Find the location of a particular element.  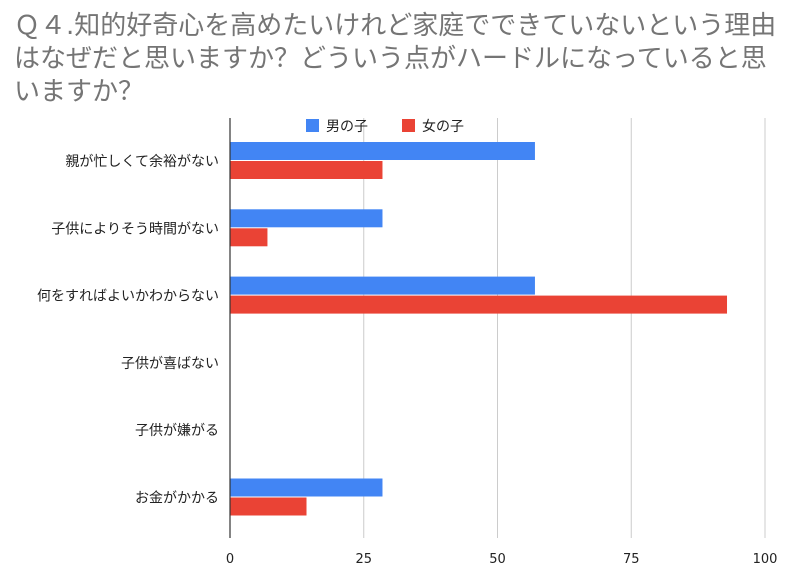

category-label: 何をすればよいかわからない is located at coordinates (128, 297).